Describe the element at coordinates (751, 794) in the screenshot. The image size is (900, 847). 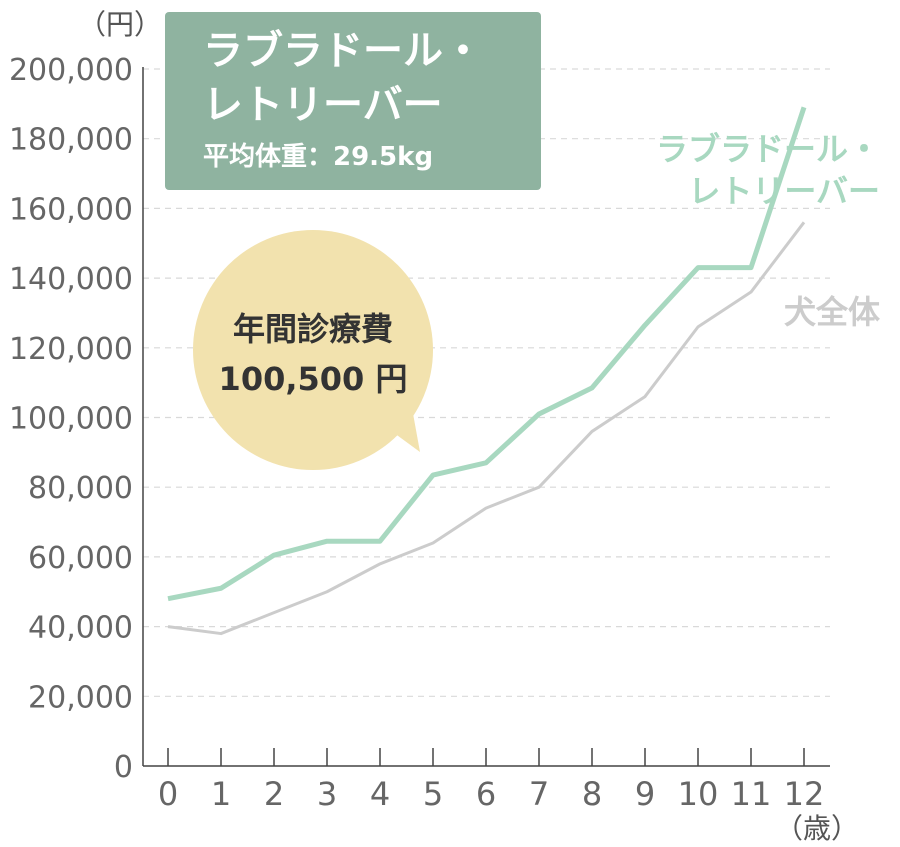
I see `x-tick-label: 11` at that location.